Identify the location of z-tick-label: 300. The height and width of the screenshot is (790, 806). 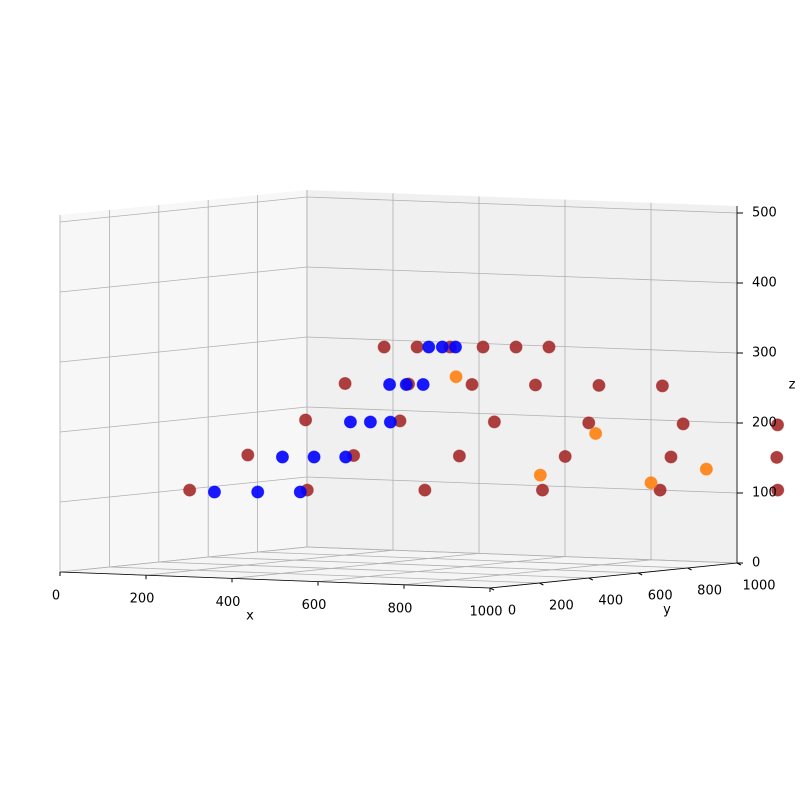
(764, 353).